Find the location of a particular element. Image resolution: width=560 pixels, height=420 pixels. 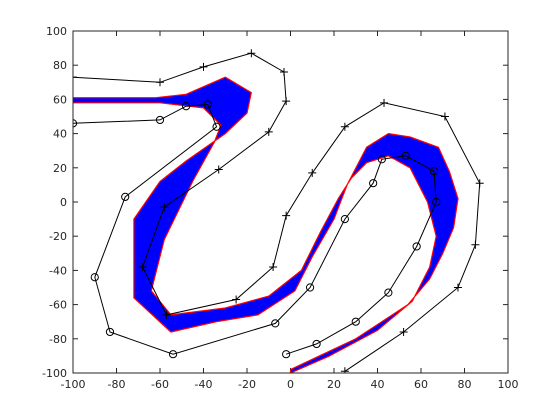

x-tick-label: 20 is located at coordinates (334, 384).